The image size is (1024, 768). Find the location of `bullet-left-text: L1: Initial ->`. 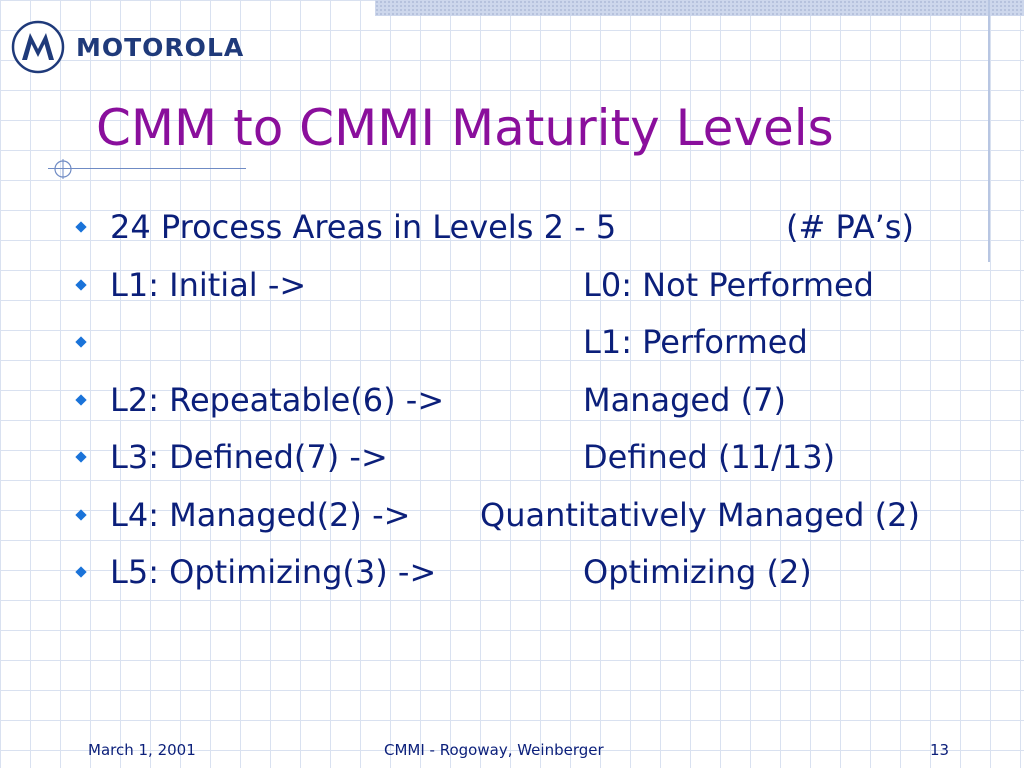

bullet-left-text: L1: Initial -> is located at coordinates (208, 284).